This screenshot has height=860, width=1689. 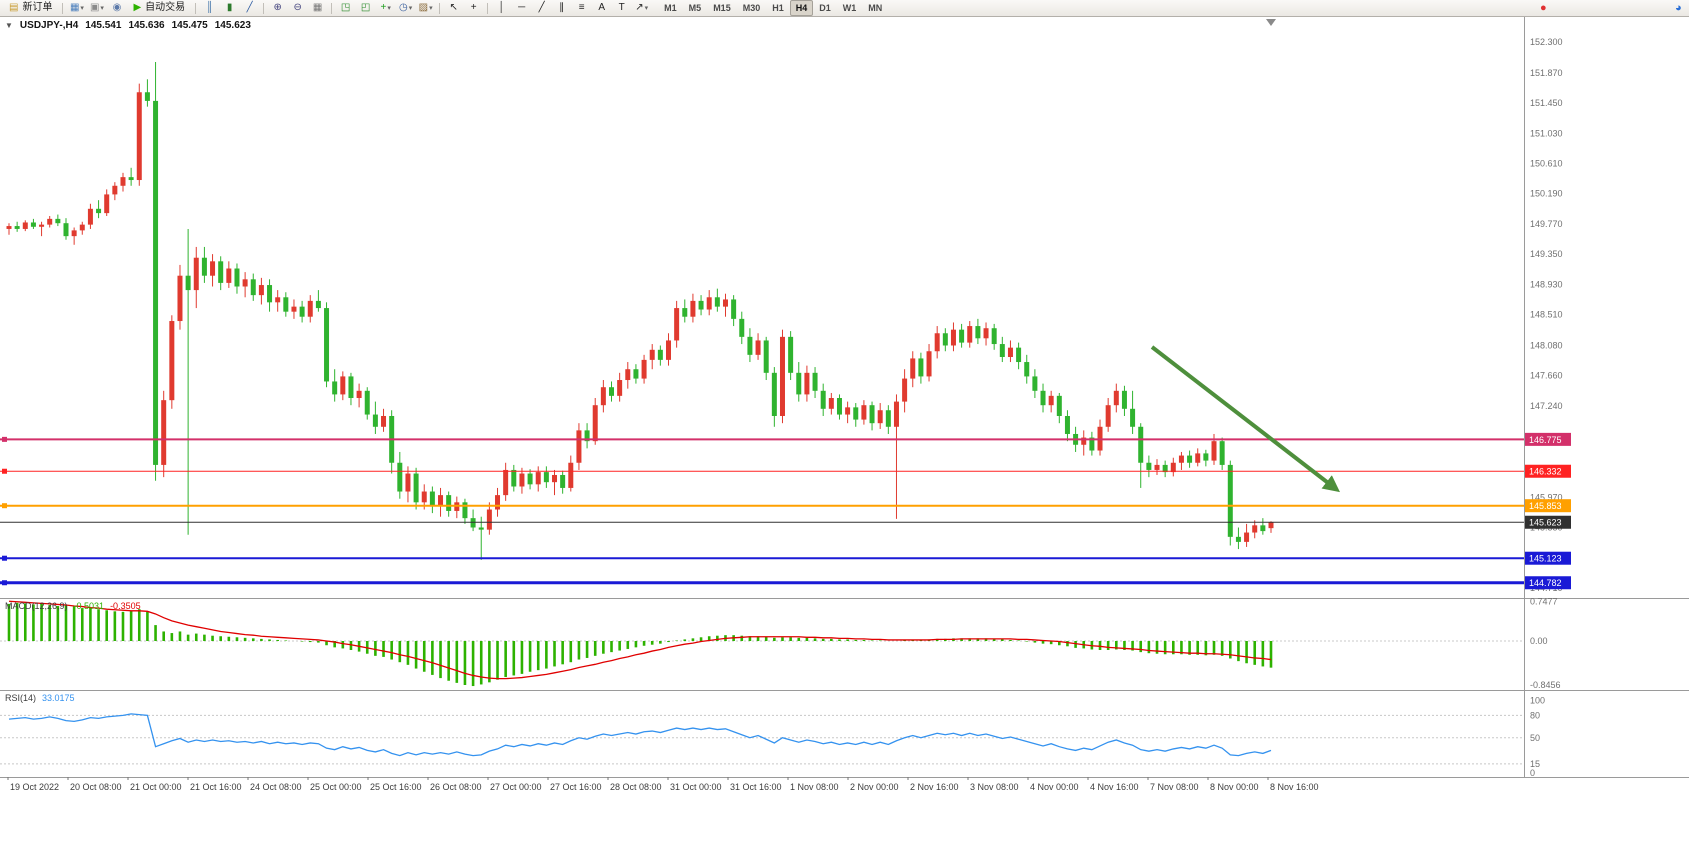 I want to click on new-chart-button: ▦ ▾, so click(x=76, y=8).